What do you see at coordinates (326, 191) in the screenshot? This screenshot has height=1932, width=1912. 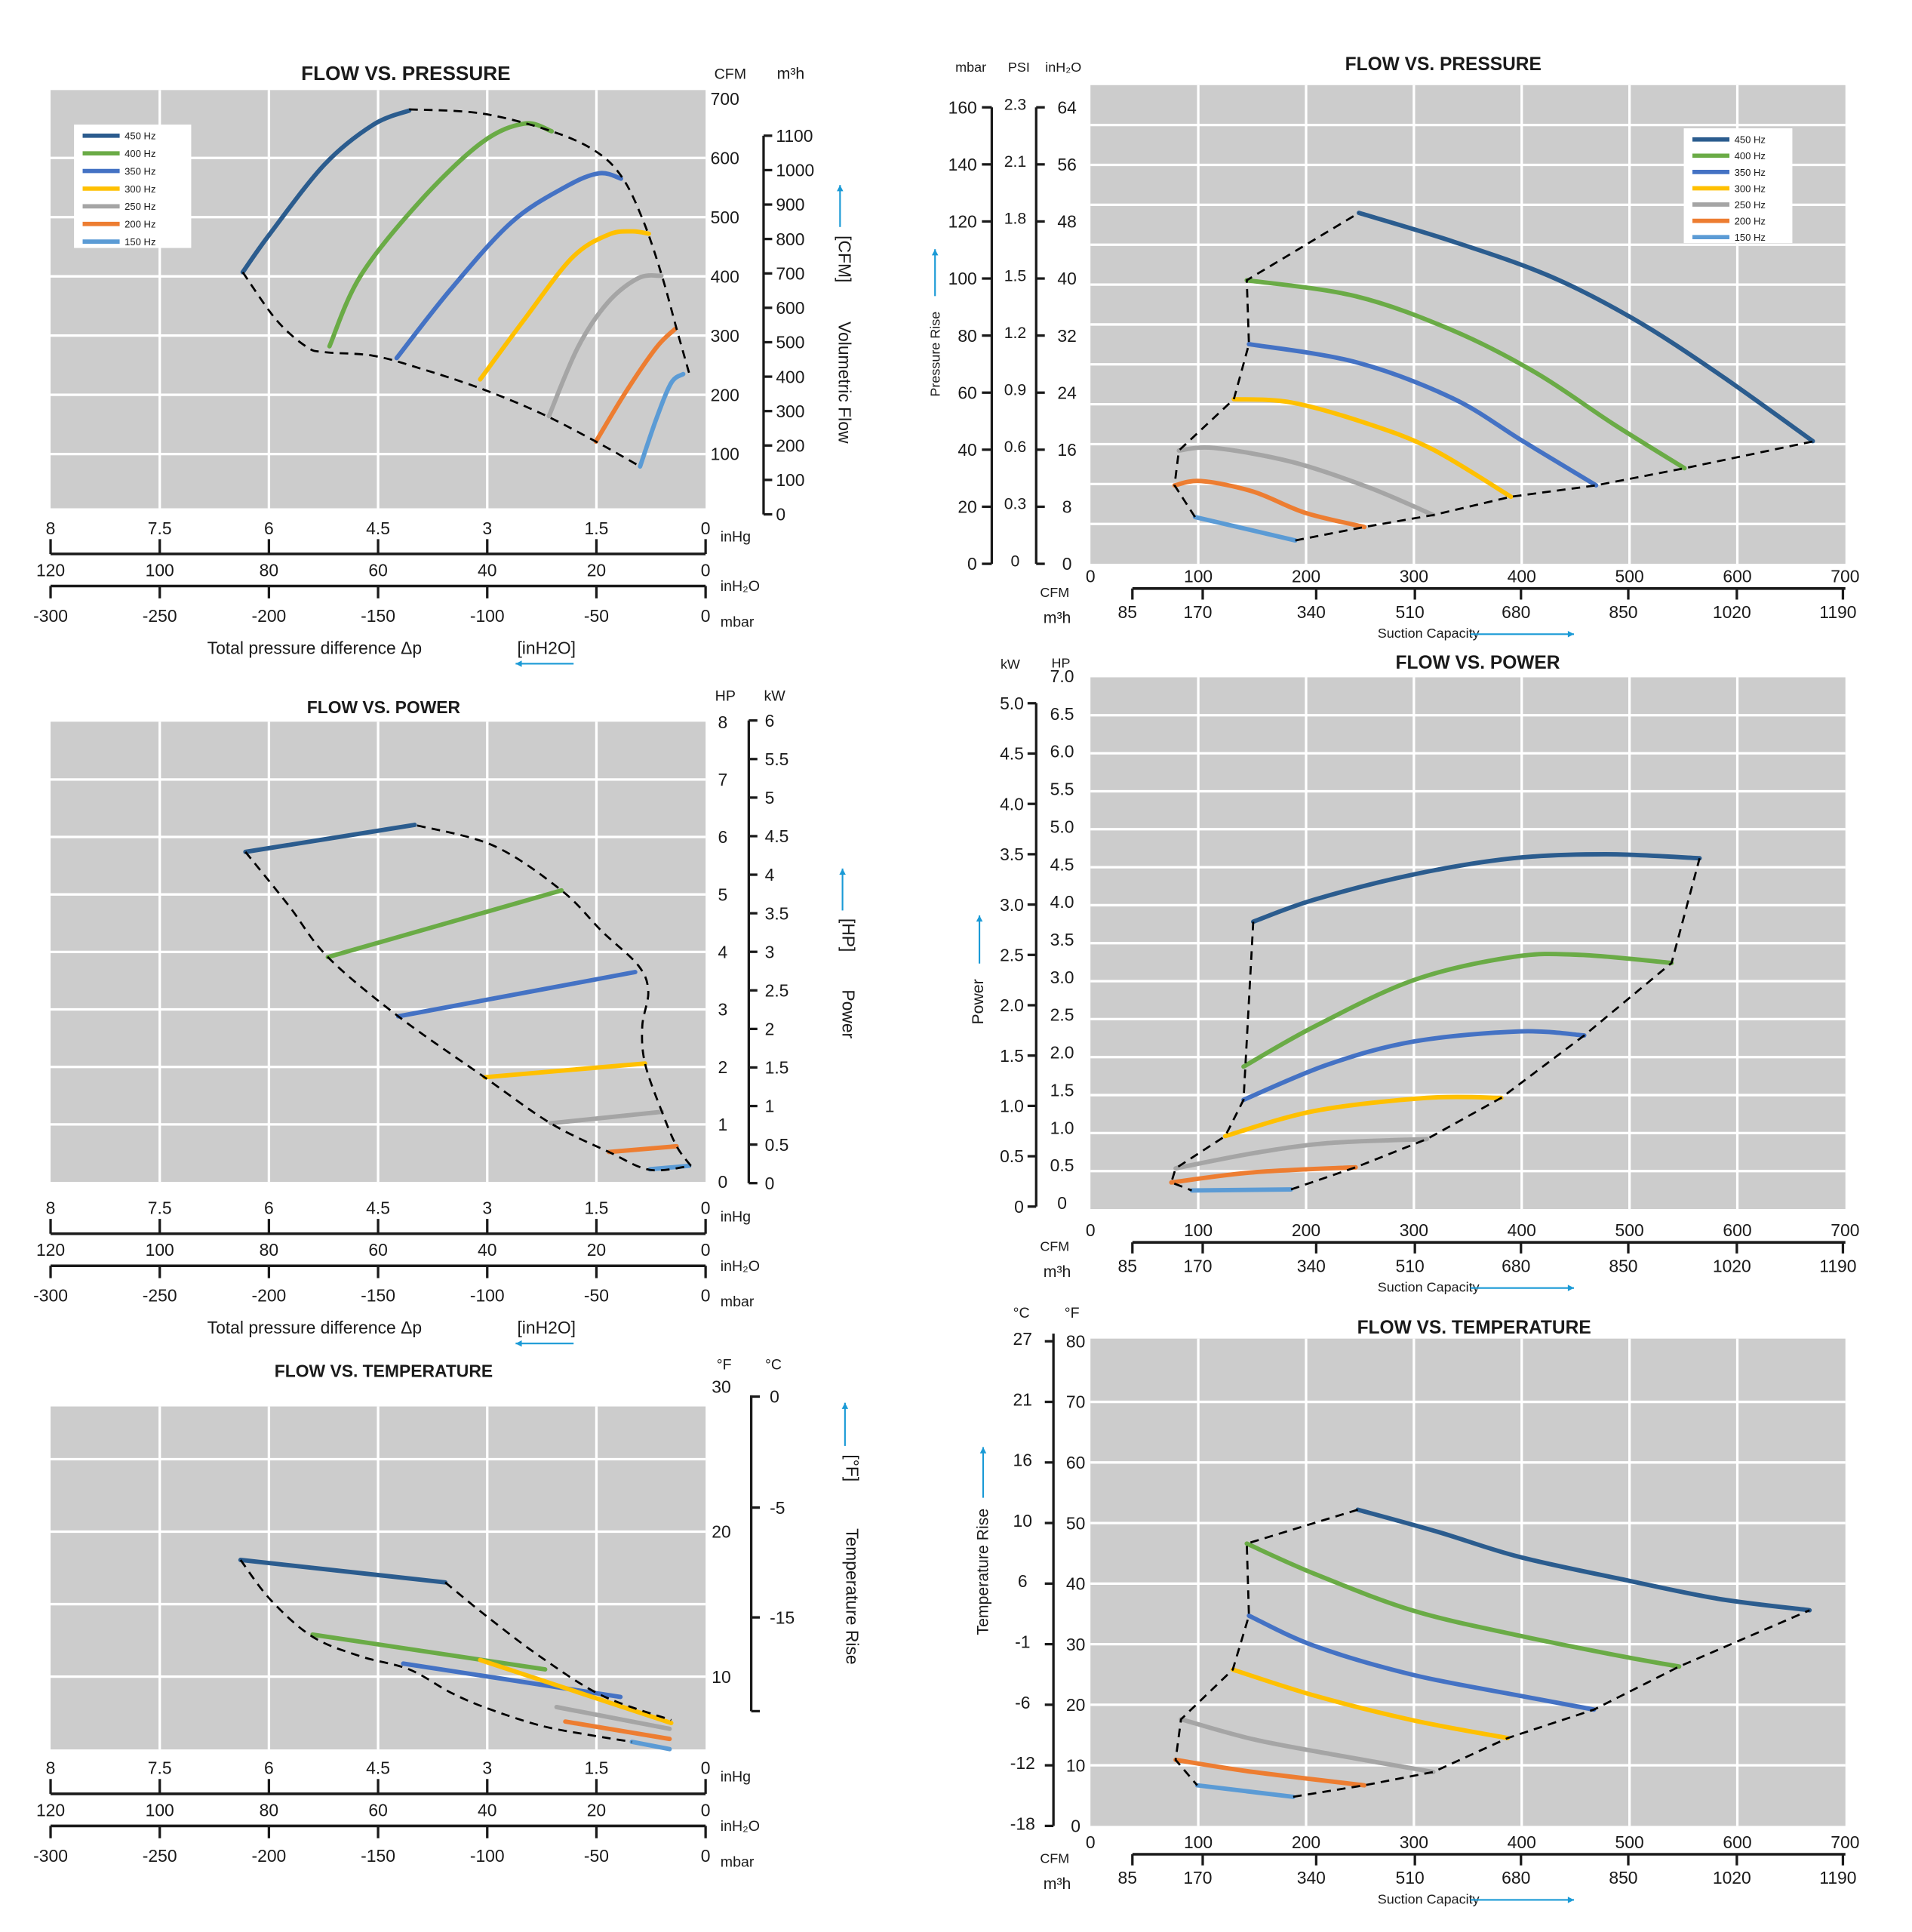 I see `series-line-450-hz` at bounding box center [326, 191].